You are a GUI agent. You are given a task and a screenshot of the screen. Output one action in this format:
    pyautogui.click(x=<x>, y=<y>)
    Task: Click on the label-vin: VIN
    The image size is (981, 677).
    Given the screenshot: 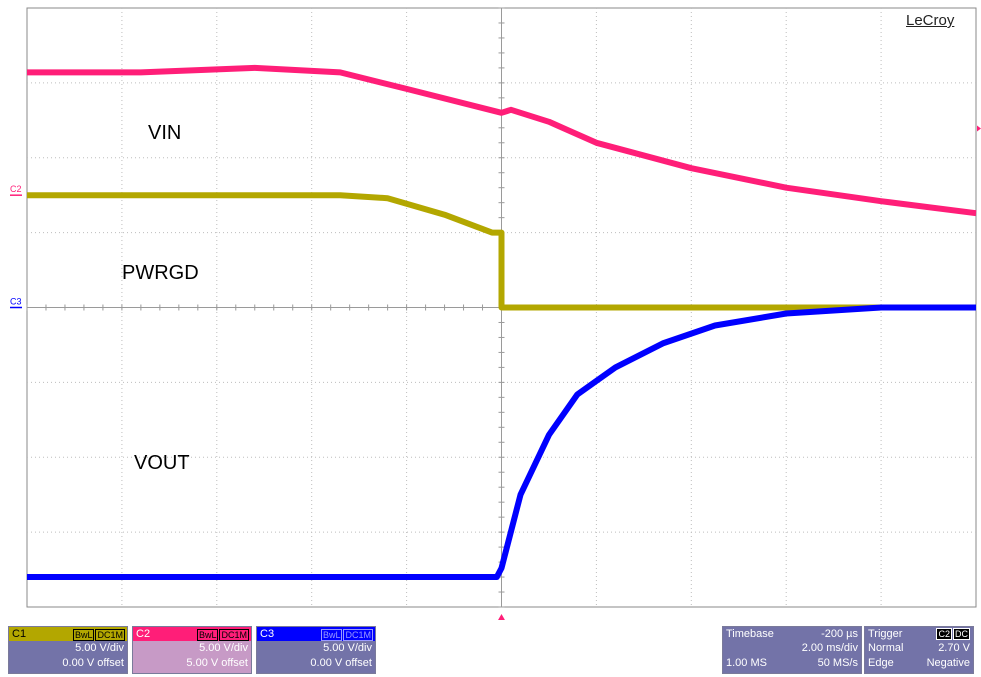 What is the action you would take?
    pyautogui.click(x=165, y=133)
    